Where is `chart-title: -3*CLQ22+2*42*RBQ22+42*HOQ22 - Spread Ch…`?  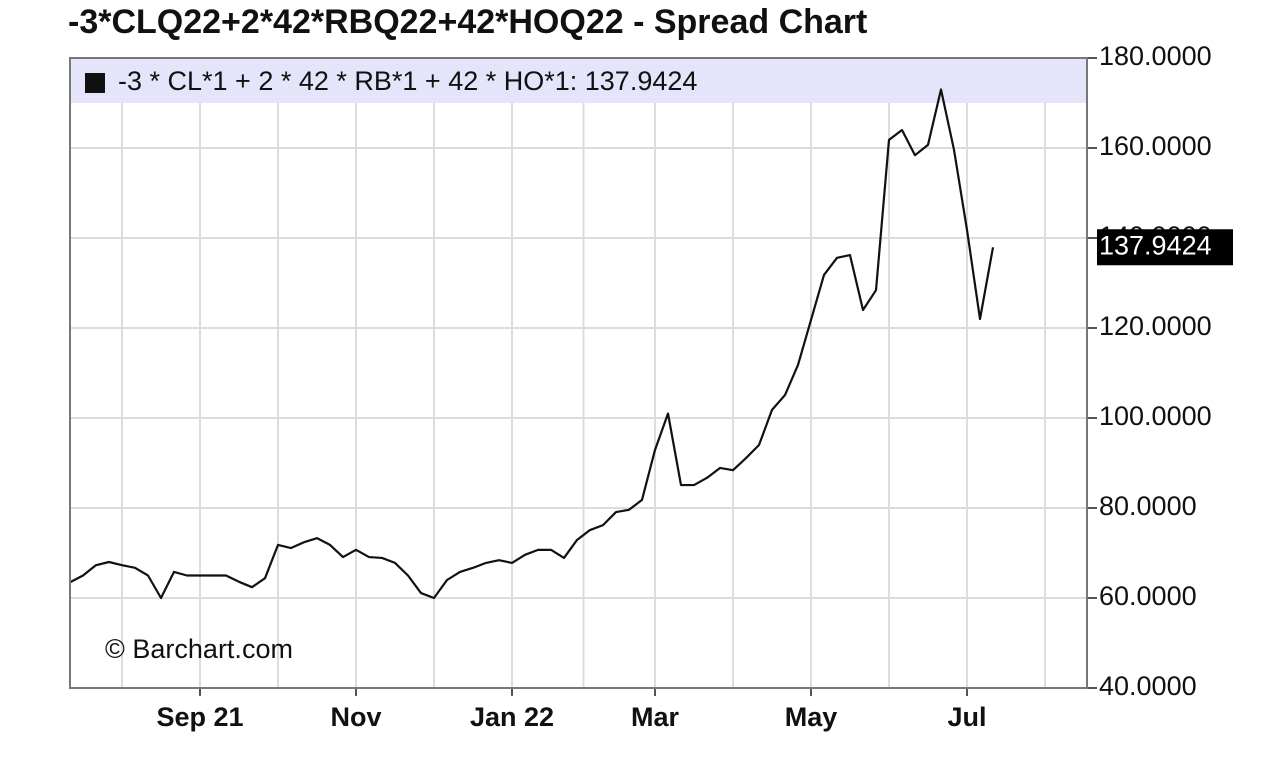 chart-title: -3*CLQ22+2*42*RBQ22+42*HOQ22 - Spread Ch… is located at coordinates (467, 22).